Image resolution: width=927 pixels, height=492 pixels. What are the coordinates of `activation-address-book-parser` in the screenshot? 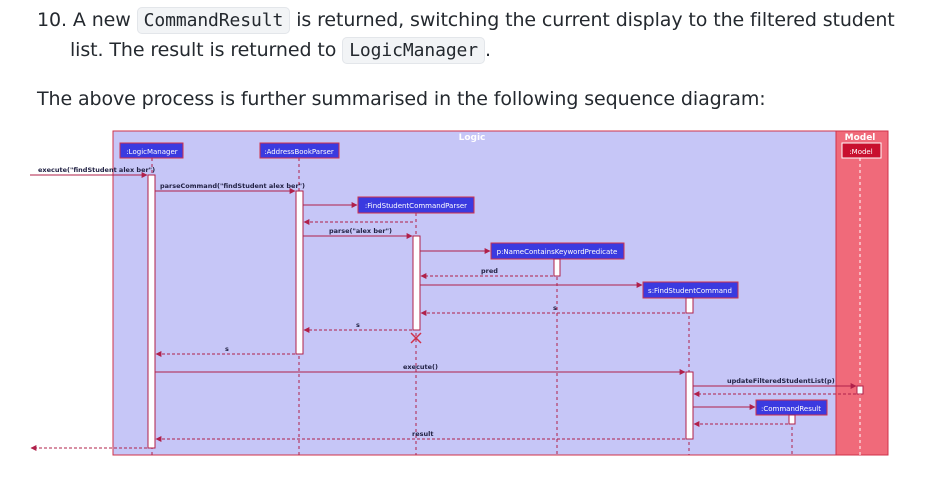 It's located at (299, 272).